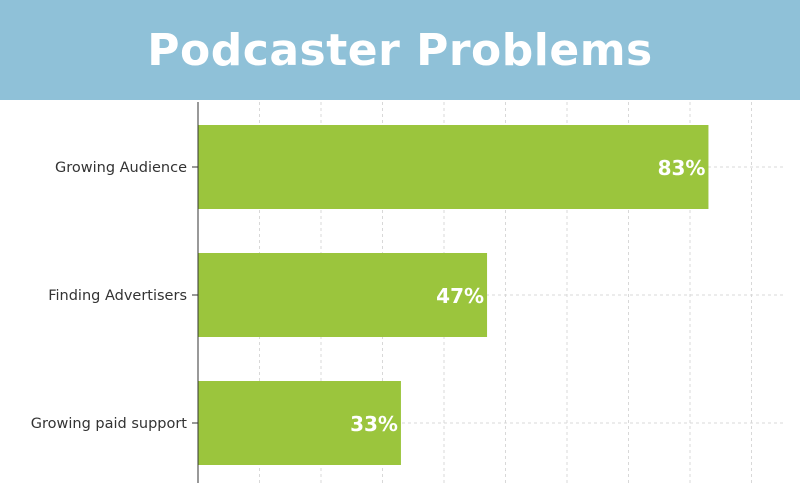 Image resolution: width=800 pixels, height=483 pixels. I want to click on chart-title: Podcaster Problems, so click(400, 50).